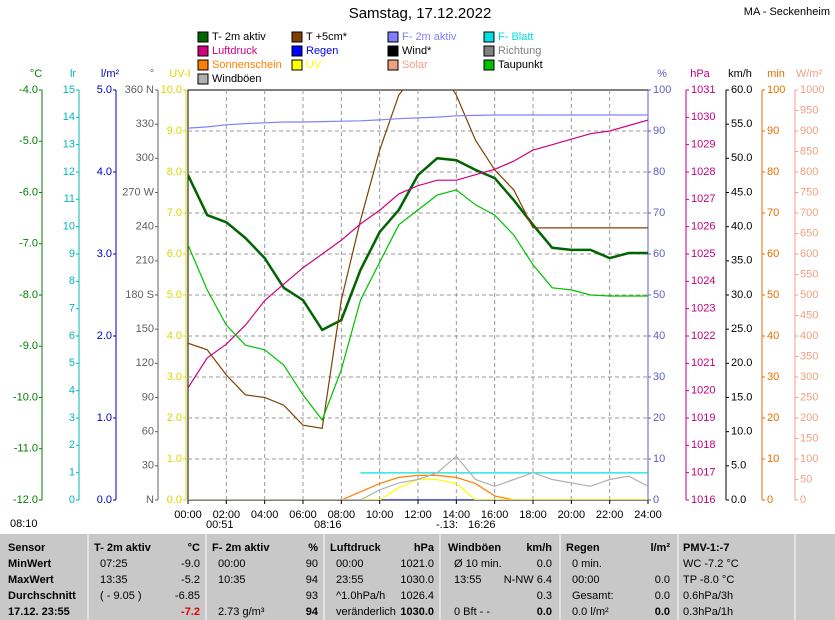  Describe the element at coordinates (328, 525) in the screenshot. I see `sun-time: 08:16` at that location.